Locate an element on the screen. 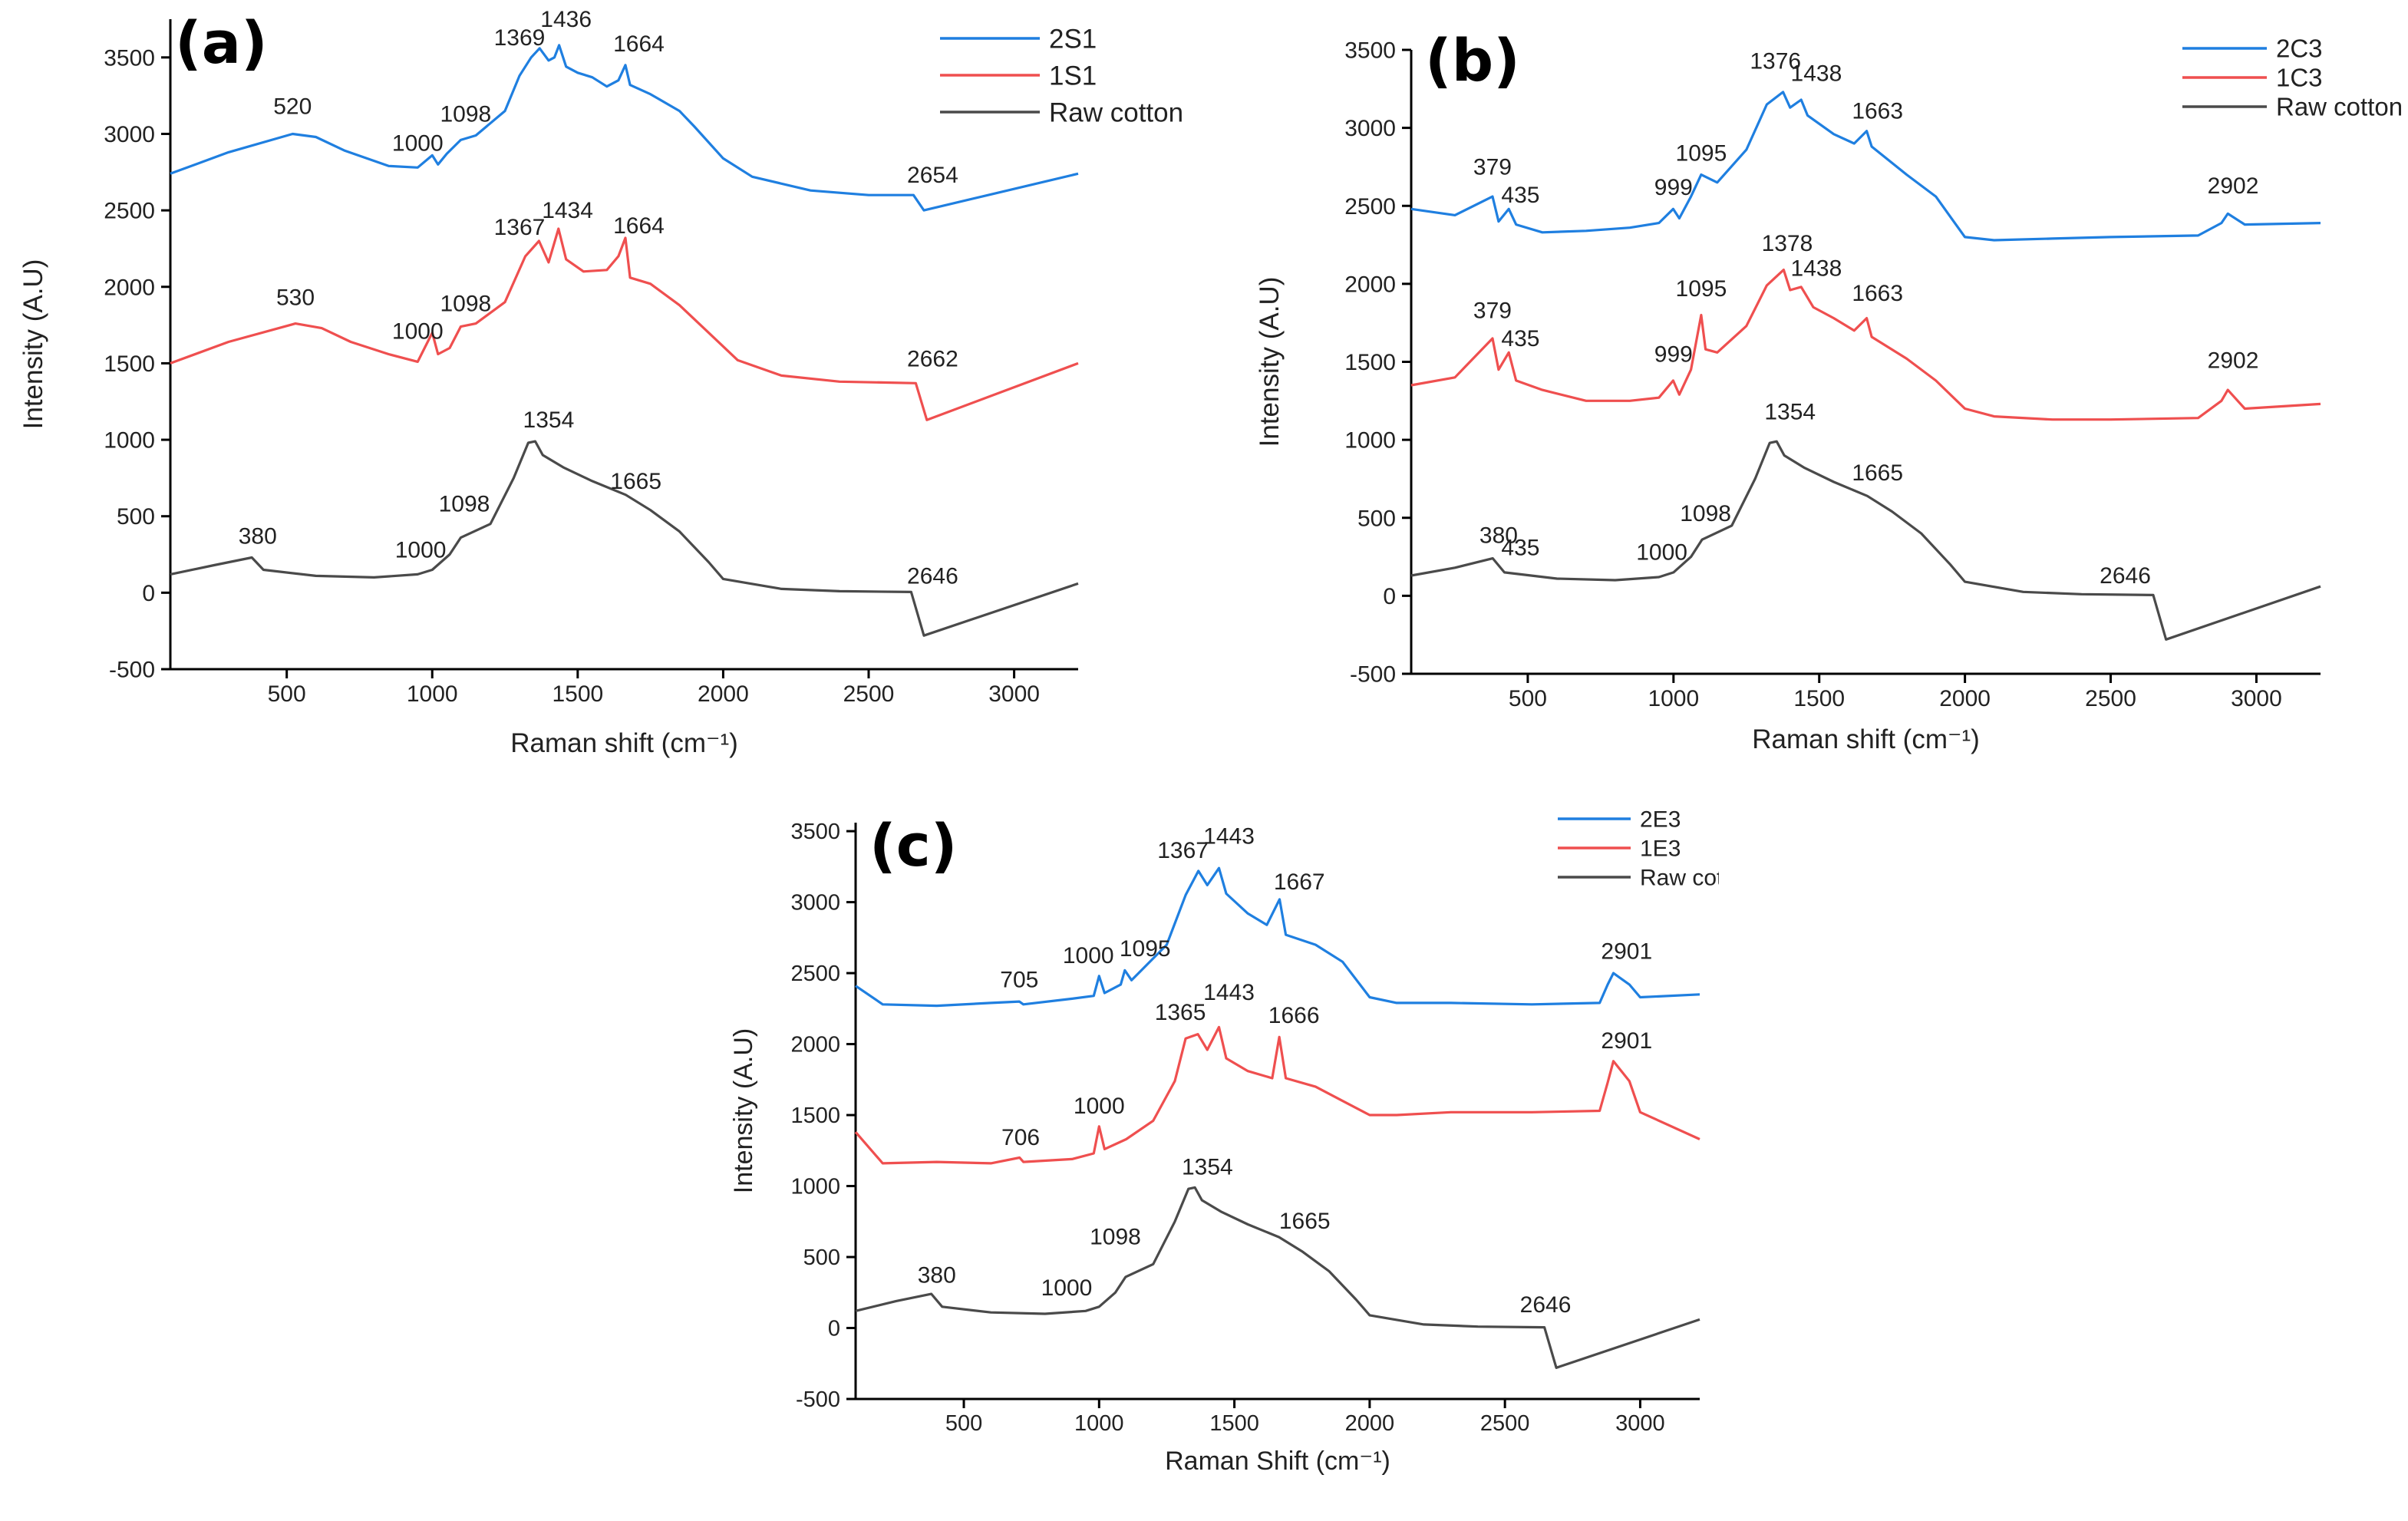 This screenshot has height=1521, width=2408. y-tick-label: 1500 is located at coordinates (1370, 363).